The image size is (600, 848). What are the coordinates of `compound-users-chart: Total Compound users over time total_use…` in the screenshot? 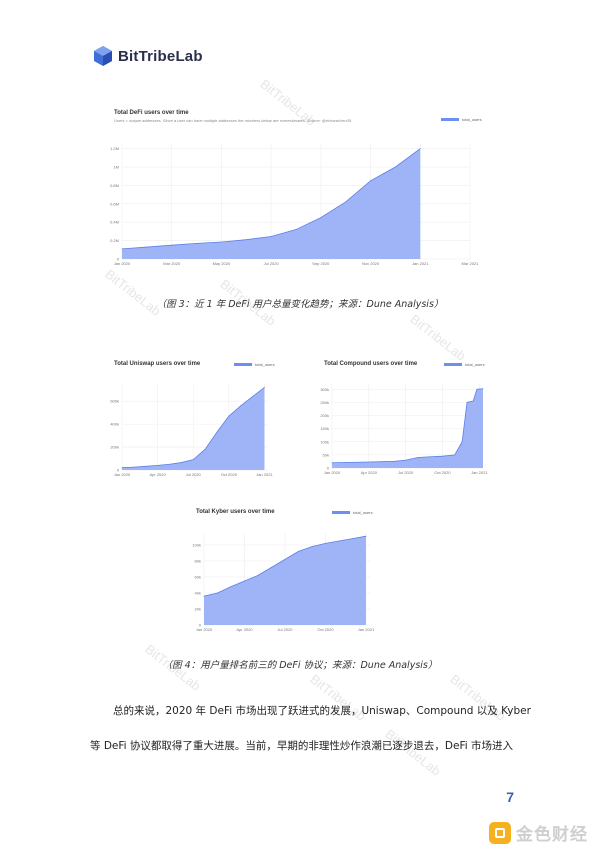 It's located at (405, 420).